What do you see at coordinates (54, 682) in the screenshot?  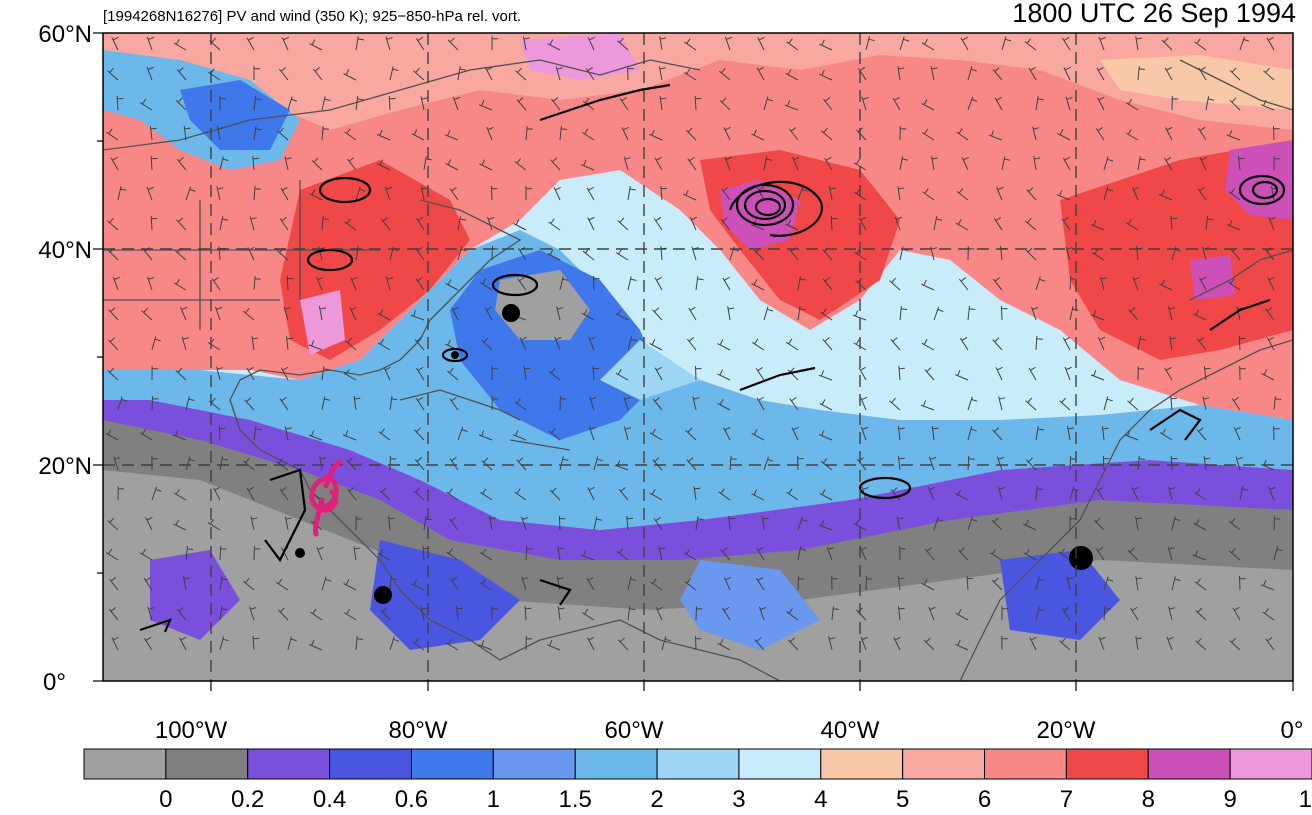 I see `lat-label: 0°` at bounding box center [54, 682].